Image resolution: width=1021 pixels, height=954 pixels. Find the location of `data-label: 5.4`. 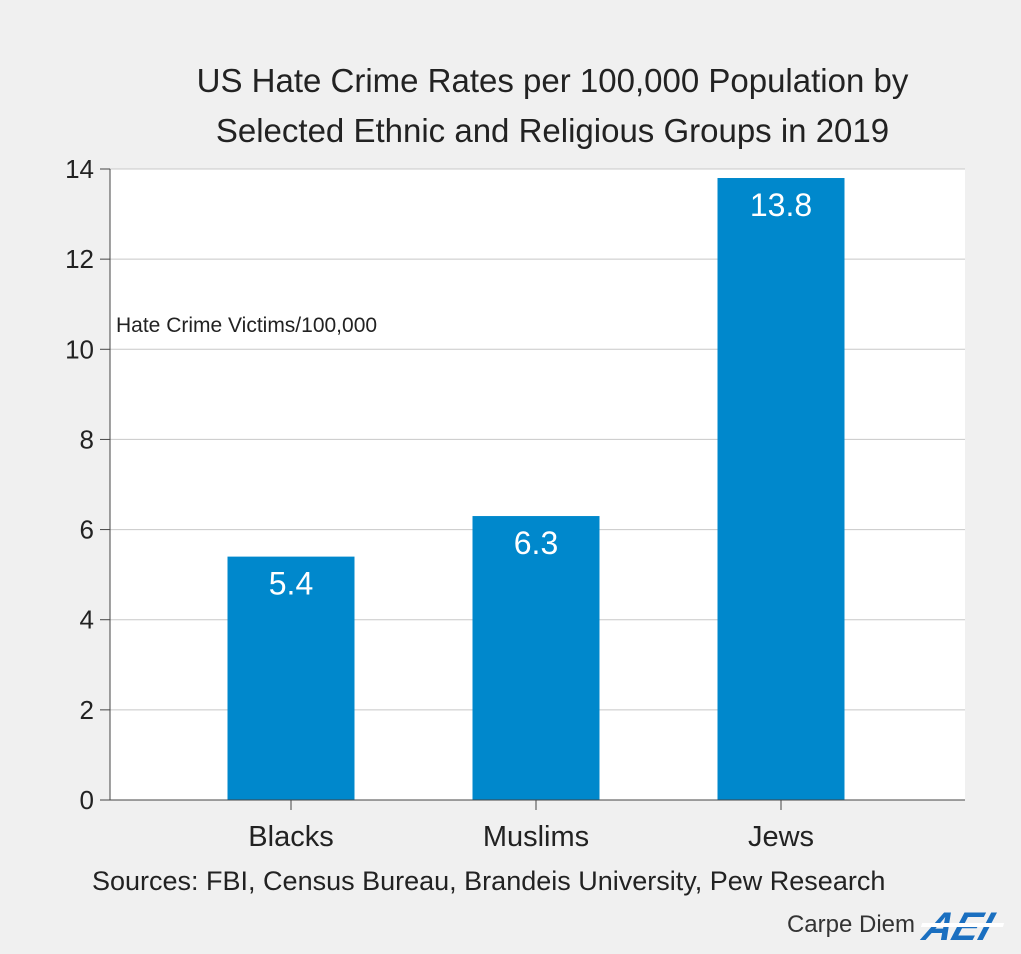

data-label: 5.4 is located at coordinates (291, 584).